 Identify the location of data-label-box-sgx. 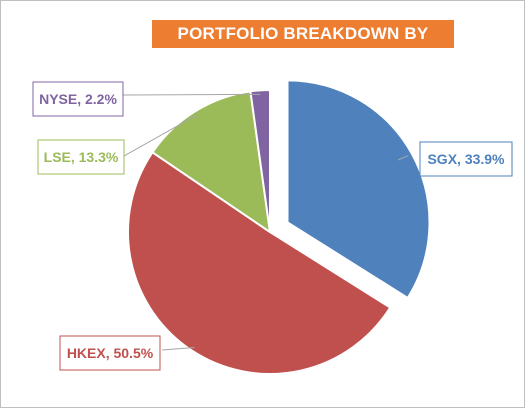
(466, 159).